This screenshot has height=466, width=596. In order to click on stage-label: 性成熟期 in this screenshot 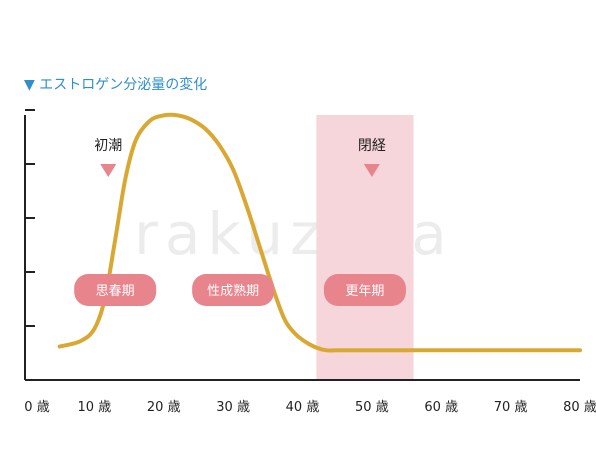, I will do `click(233, 291)`.